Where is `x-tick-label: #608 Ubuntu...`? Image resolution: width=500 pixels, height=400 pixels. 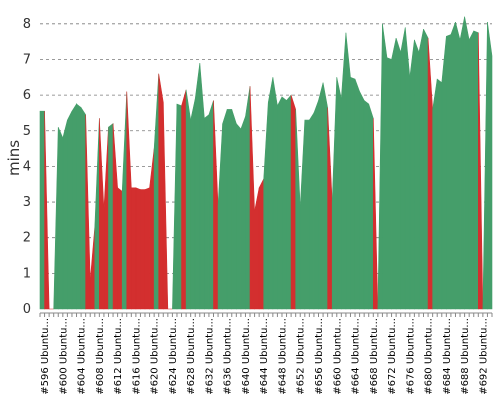 x-tick-label: #608 Ubuntu... is located at coordinates (100, 356).